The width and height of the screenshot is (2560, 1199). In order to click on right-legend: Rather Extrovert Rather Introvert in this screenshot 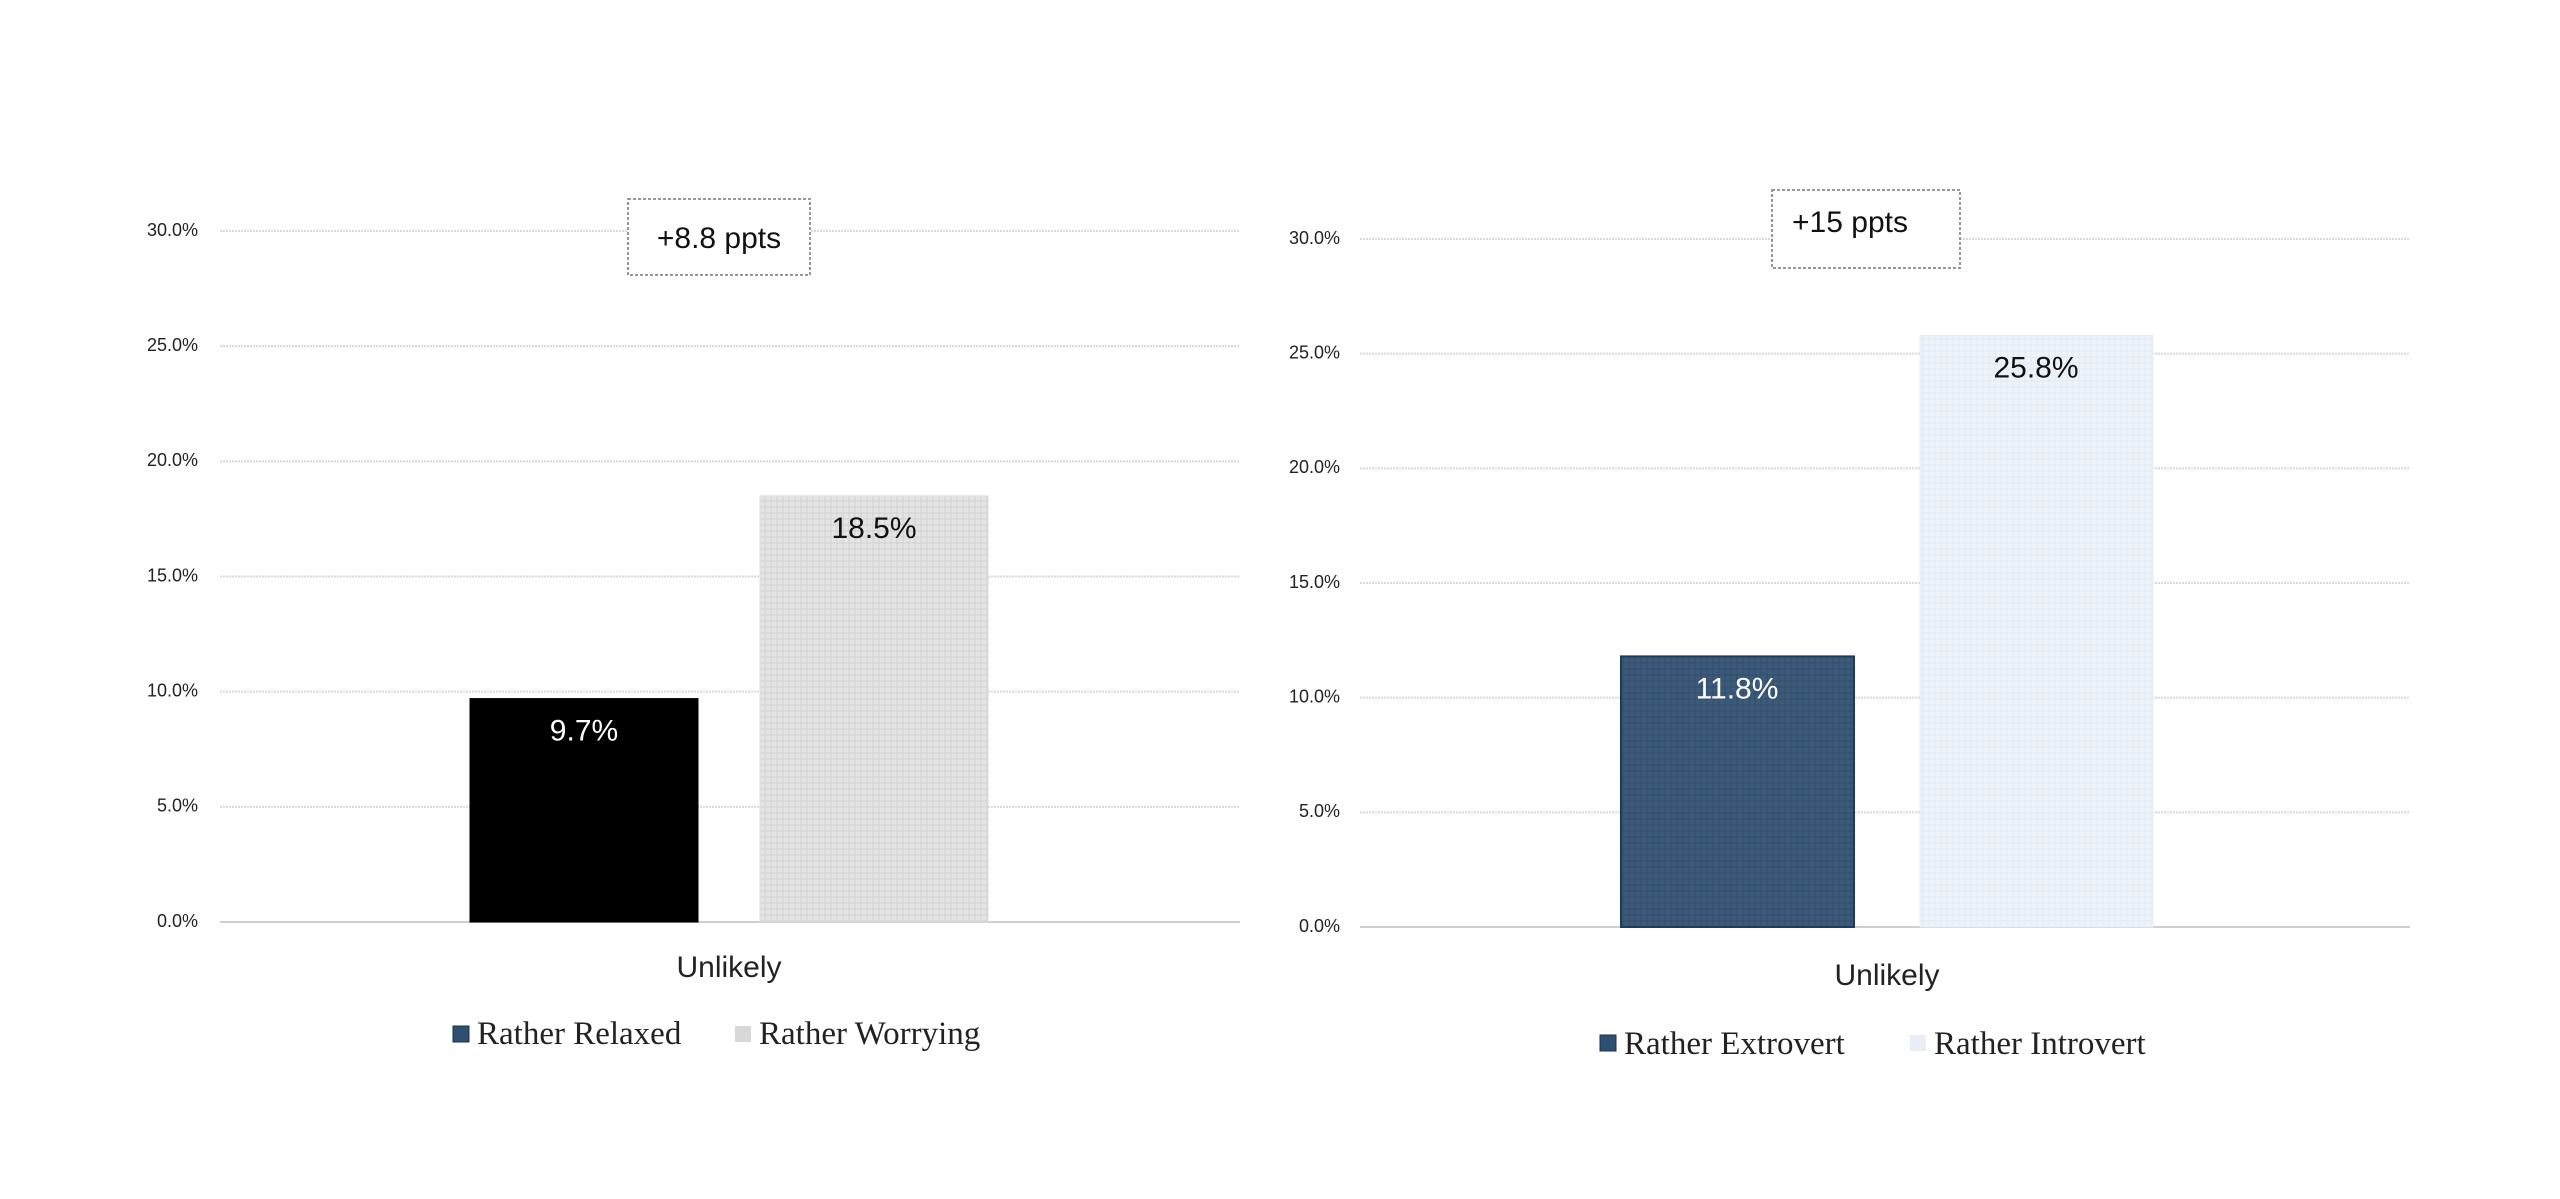, I will do `click(1872, 1044)`.